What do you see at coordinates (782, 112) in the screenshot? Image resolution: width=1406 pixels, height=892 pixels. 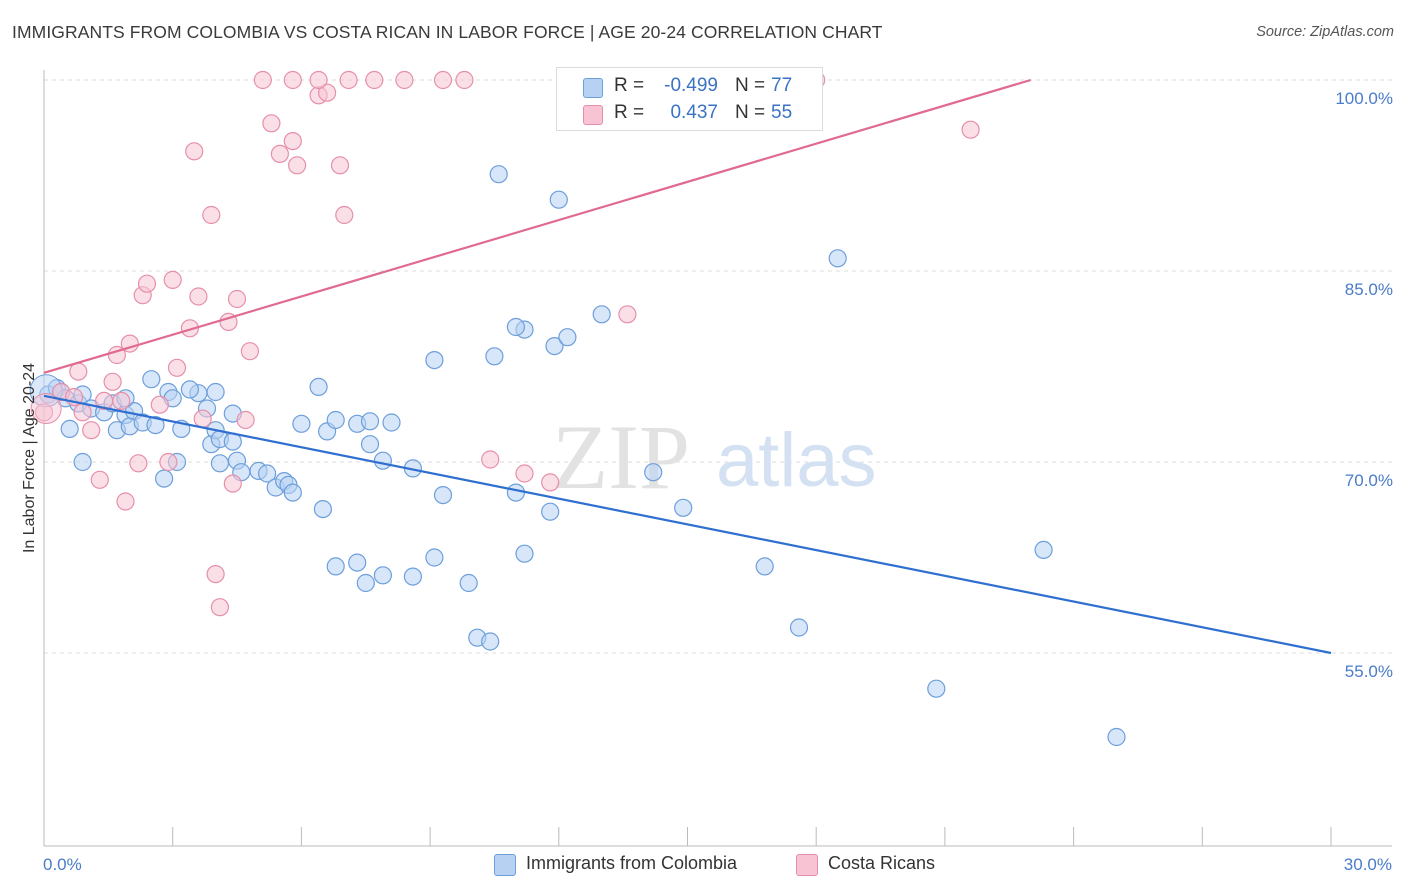 I see `legend-n-value: 55` at bounding box center [782, 112].